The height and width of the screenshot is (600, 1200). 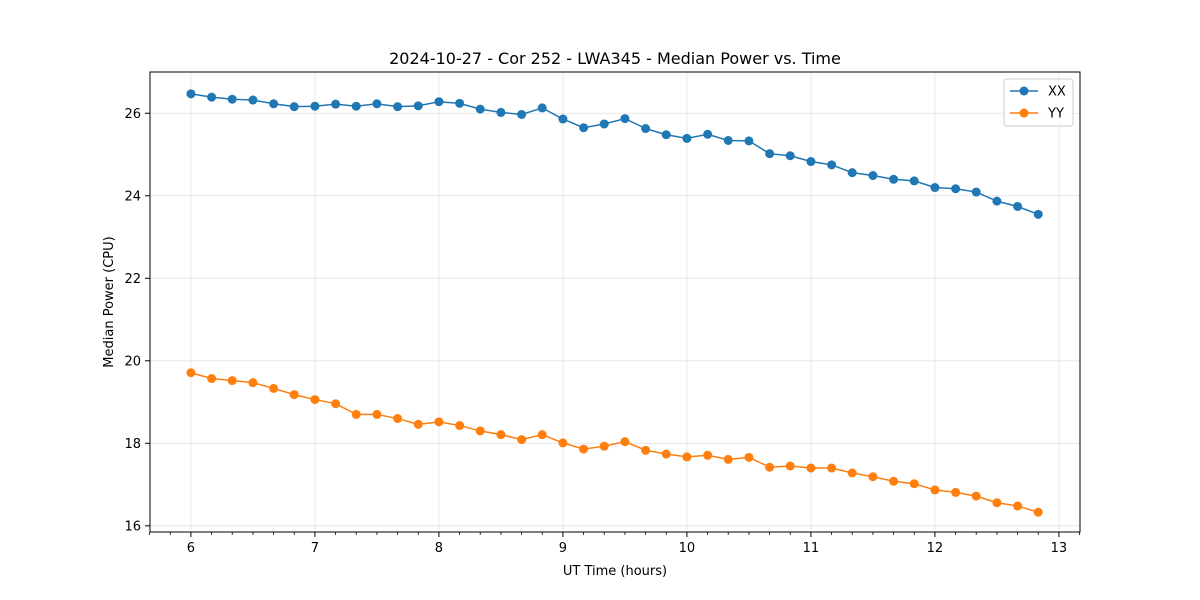 I want to click on legend: XX YY, so click(x=1038, y=102).